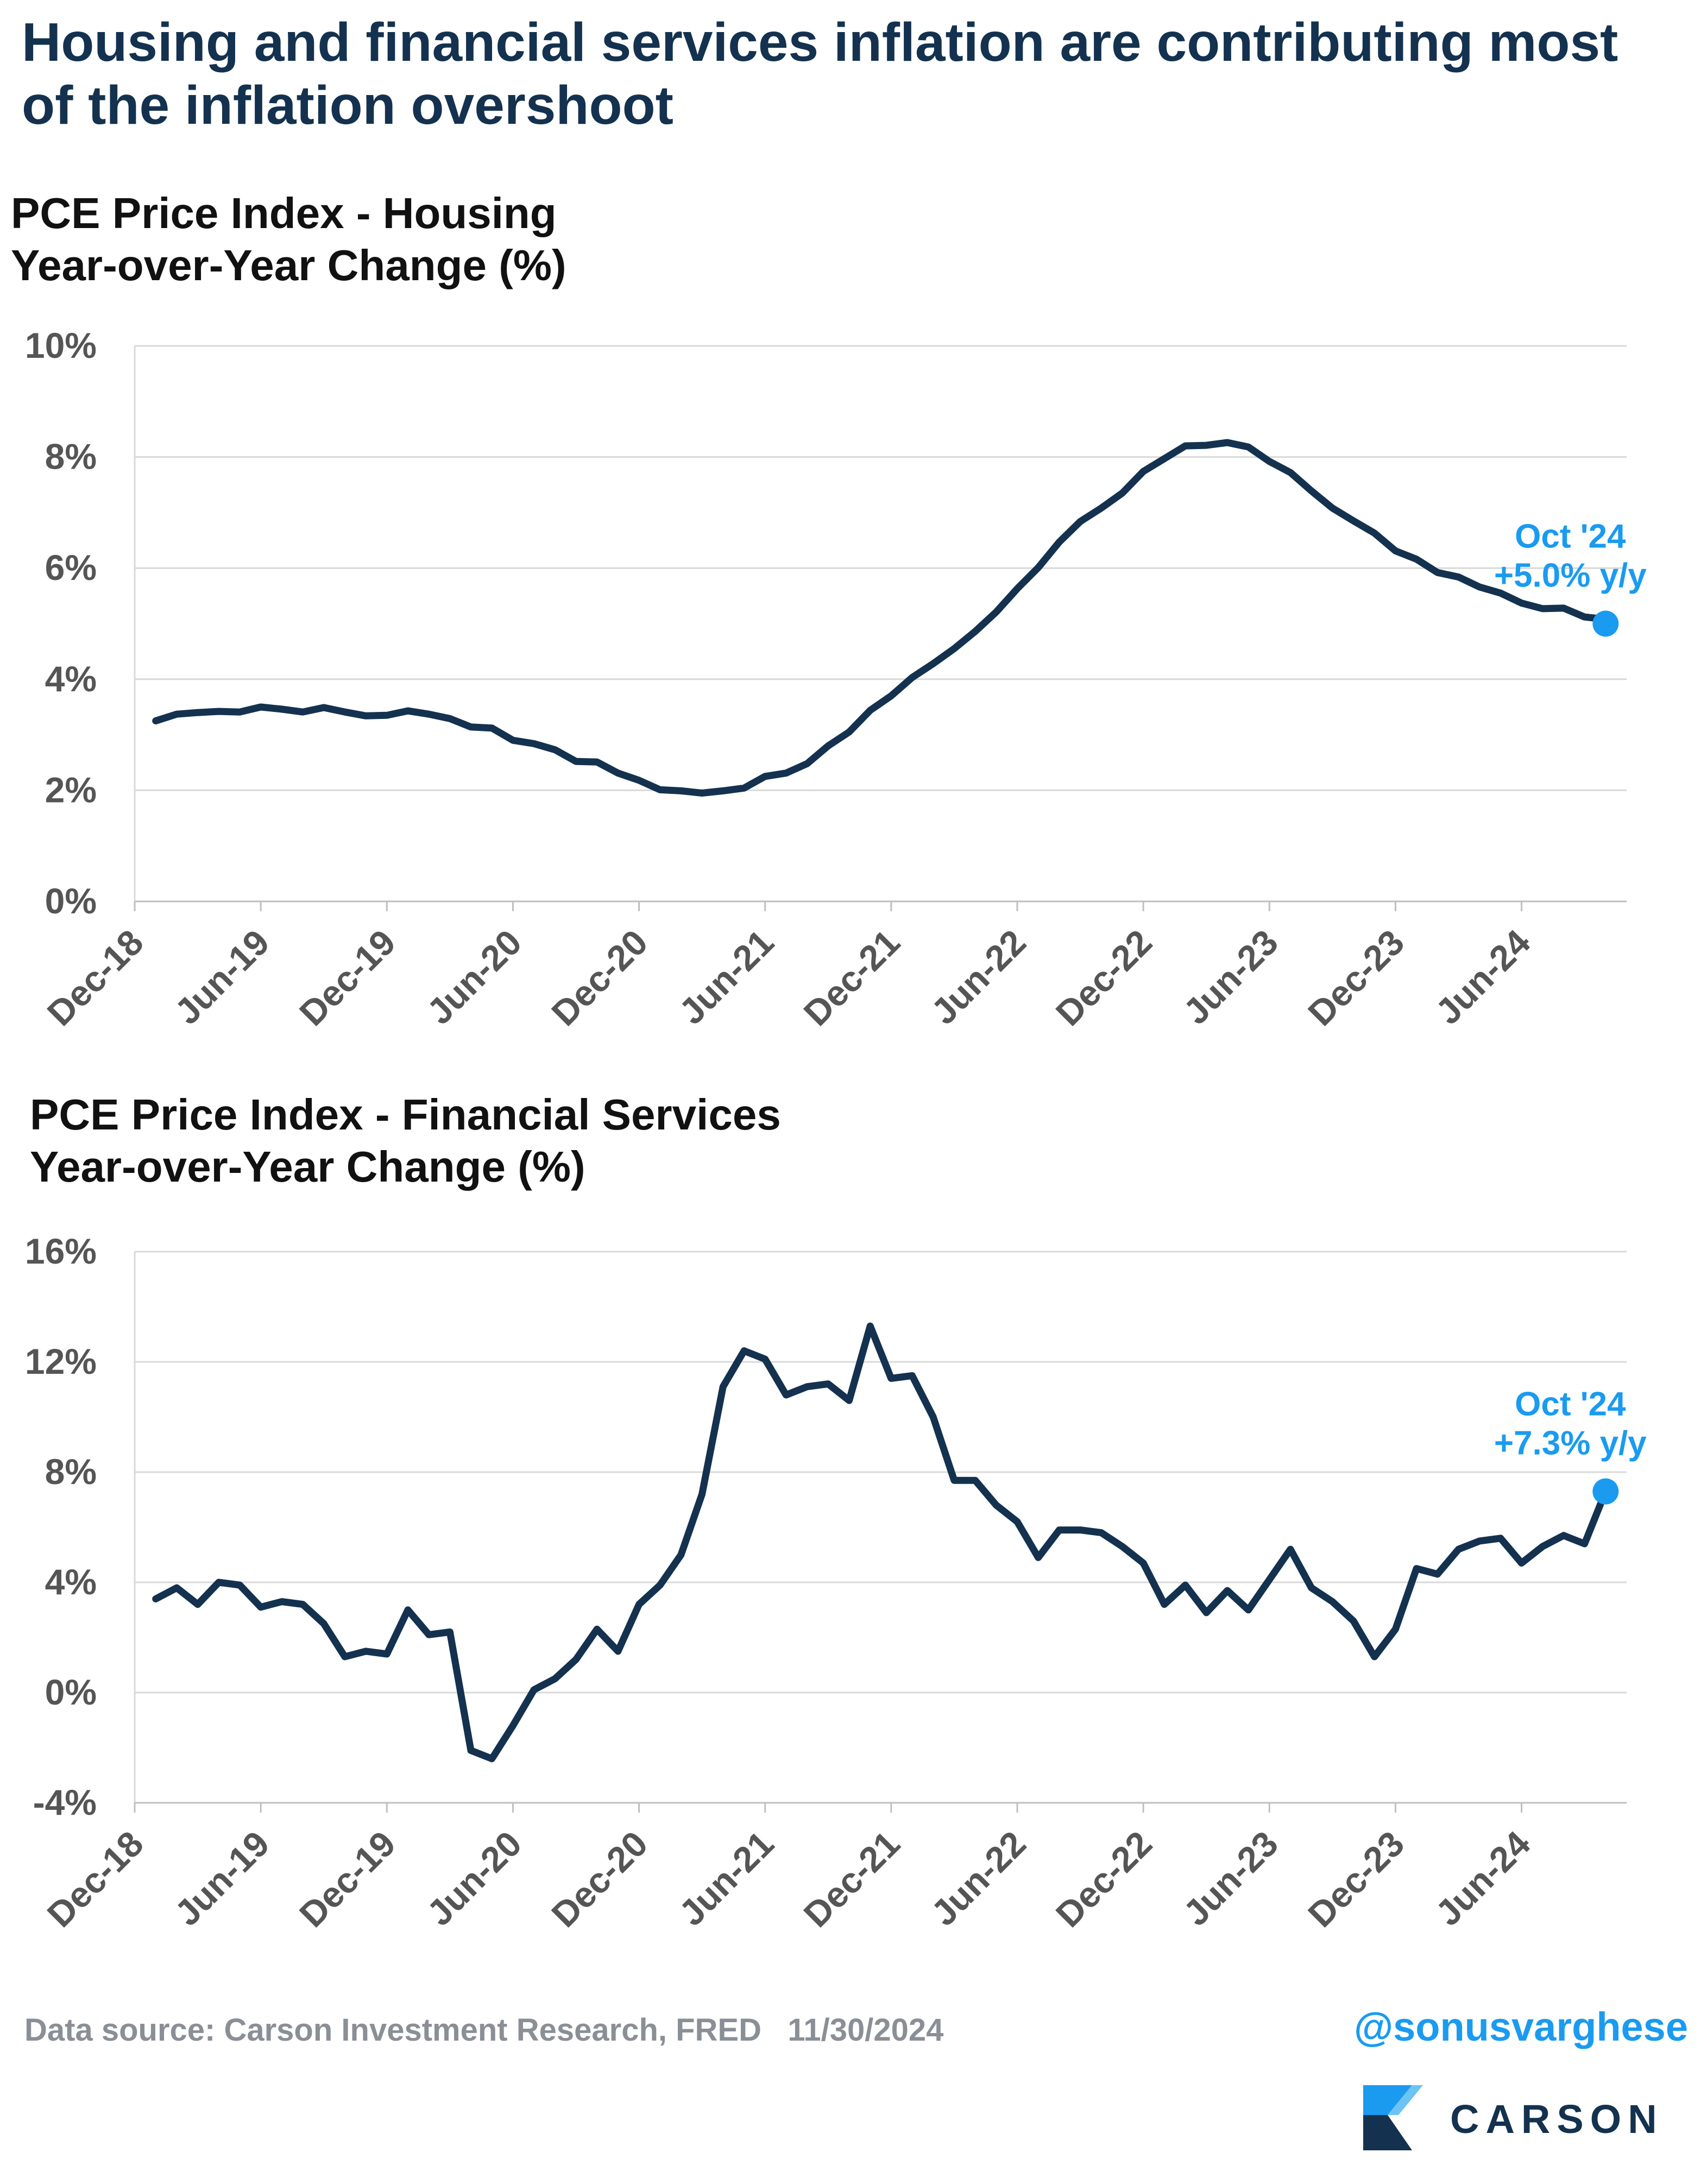 Image resolution: width=1707 pixels, height=2184 pixels. Describe the element at coordinates (61, 1361) in the screenshot. I see `financial-y-tick-label: 12%` at that location.